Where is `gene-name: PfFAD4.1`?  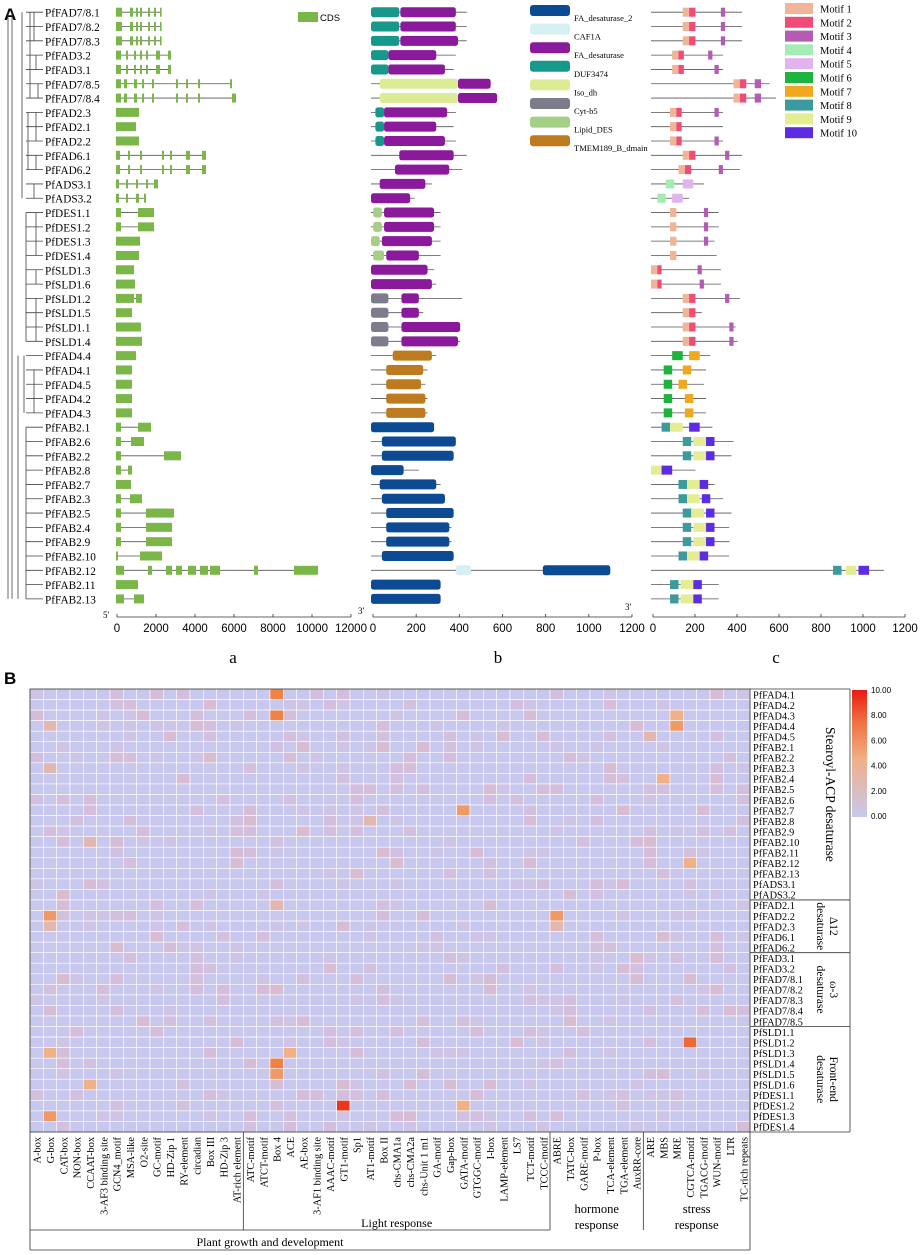 gene-name: PfFAD4.1 is located at coordinates (68, 371).